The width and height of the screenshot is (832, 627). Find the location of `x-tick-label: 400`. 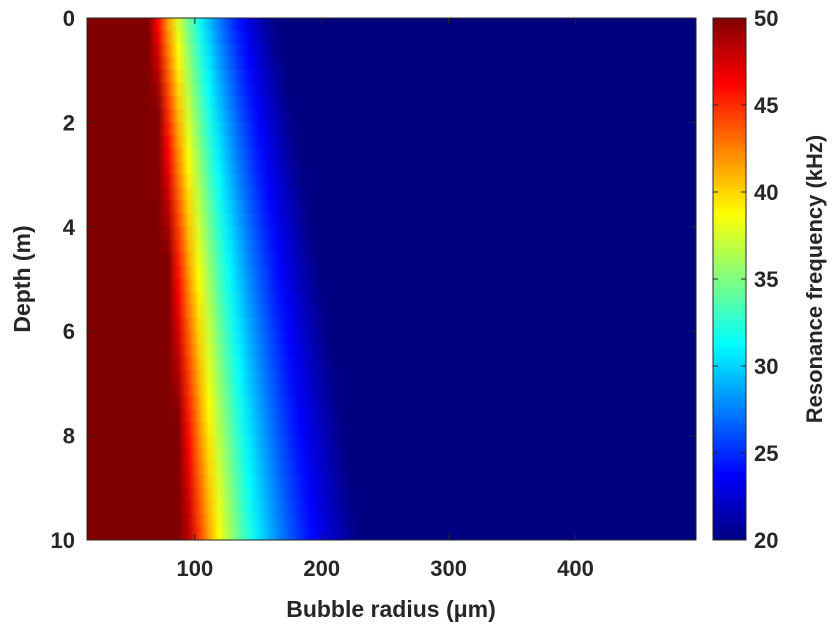

x-tick-label: 400 is located at coordinates (575, 568).